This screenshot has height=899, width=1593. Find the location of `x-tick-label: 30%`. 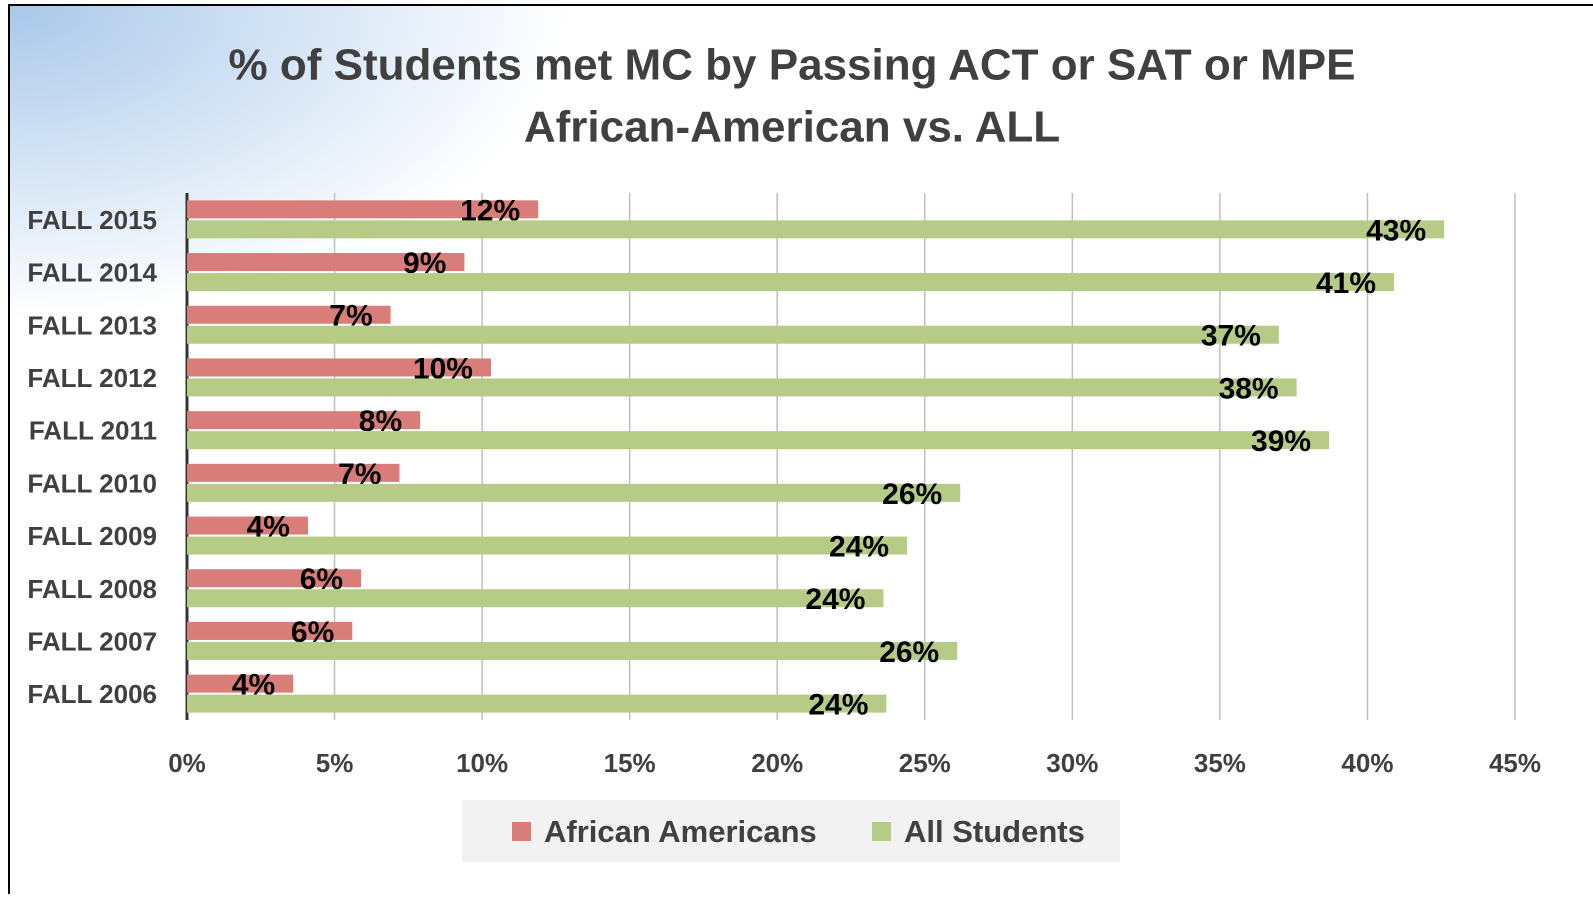

x-tick-label: 30% is located at coordinates (1072, 763).